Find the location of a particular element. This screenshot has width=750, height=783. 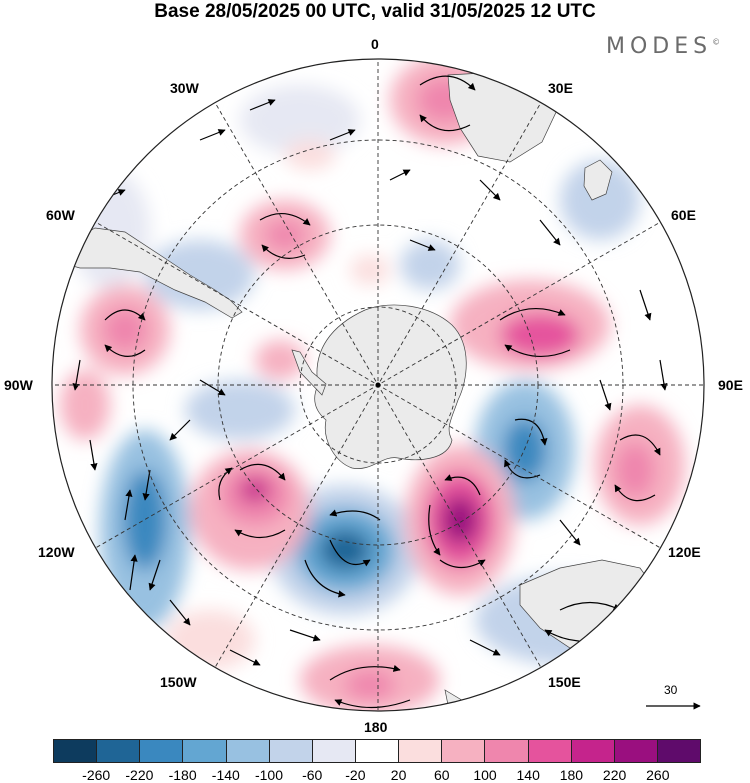

lon-label-60w: 60W is located at coordinates (60, 215).